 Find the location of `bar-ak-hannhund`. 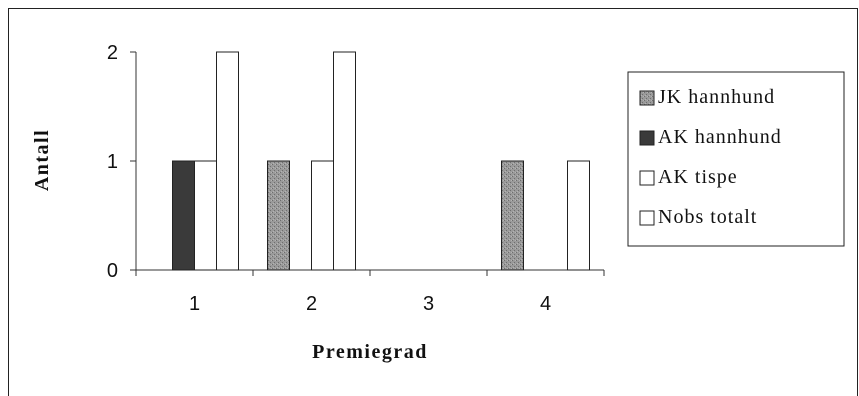

bar-ak-hannhund is located at coordinates (183, 215).